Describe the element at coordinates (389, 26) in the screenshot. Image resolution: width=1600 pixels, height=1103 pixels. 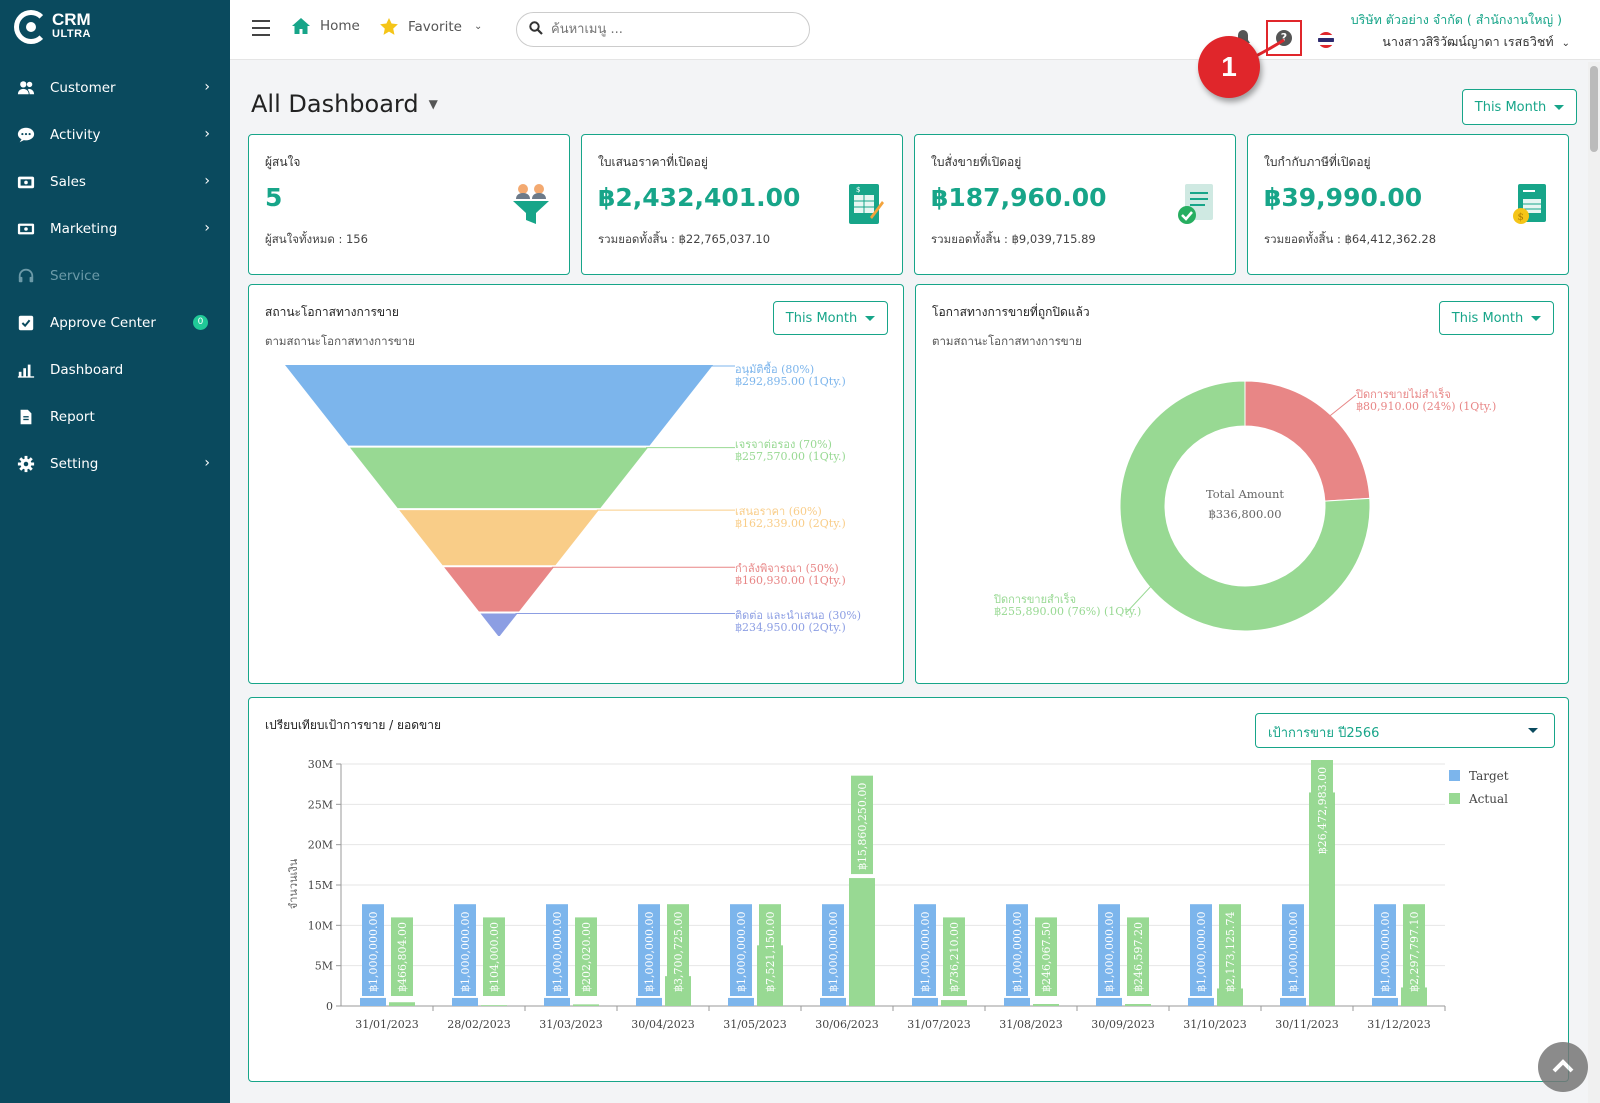
I see `star-icon` at that location.